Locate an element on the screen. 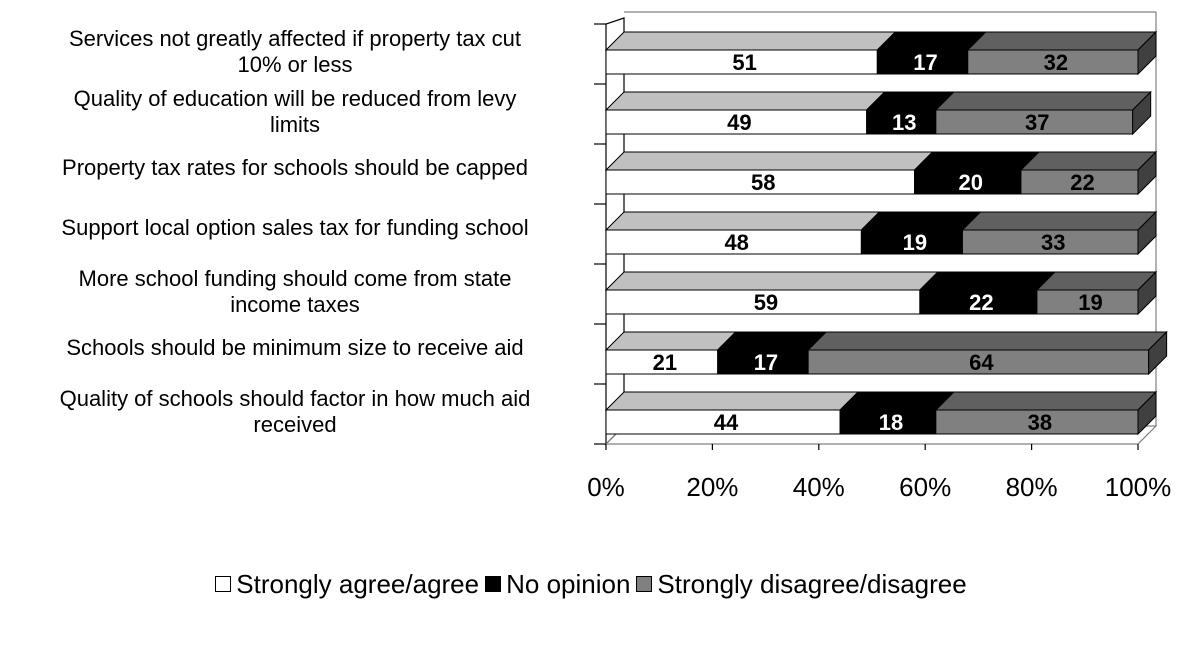  data-label: 58 is located at coordinates (763, 182).